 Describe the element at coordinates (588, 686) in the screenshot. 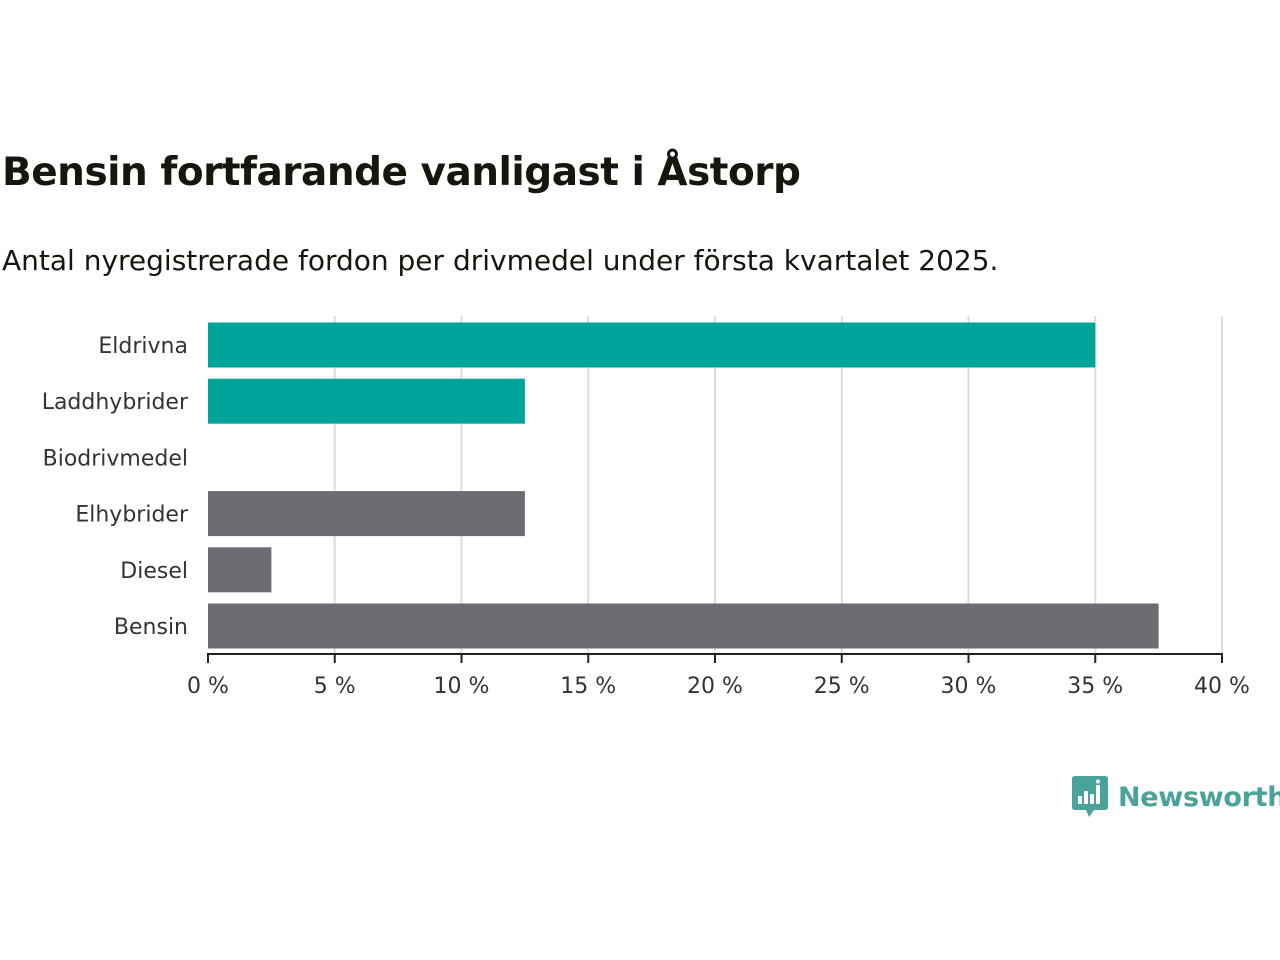

I see `x-tick-label: 15 %` at that location.